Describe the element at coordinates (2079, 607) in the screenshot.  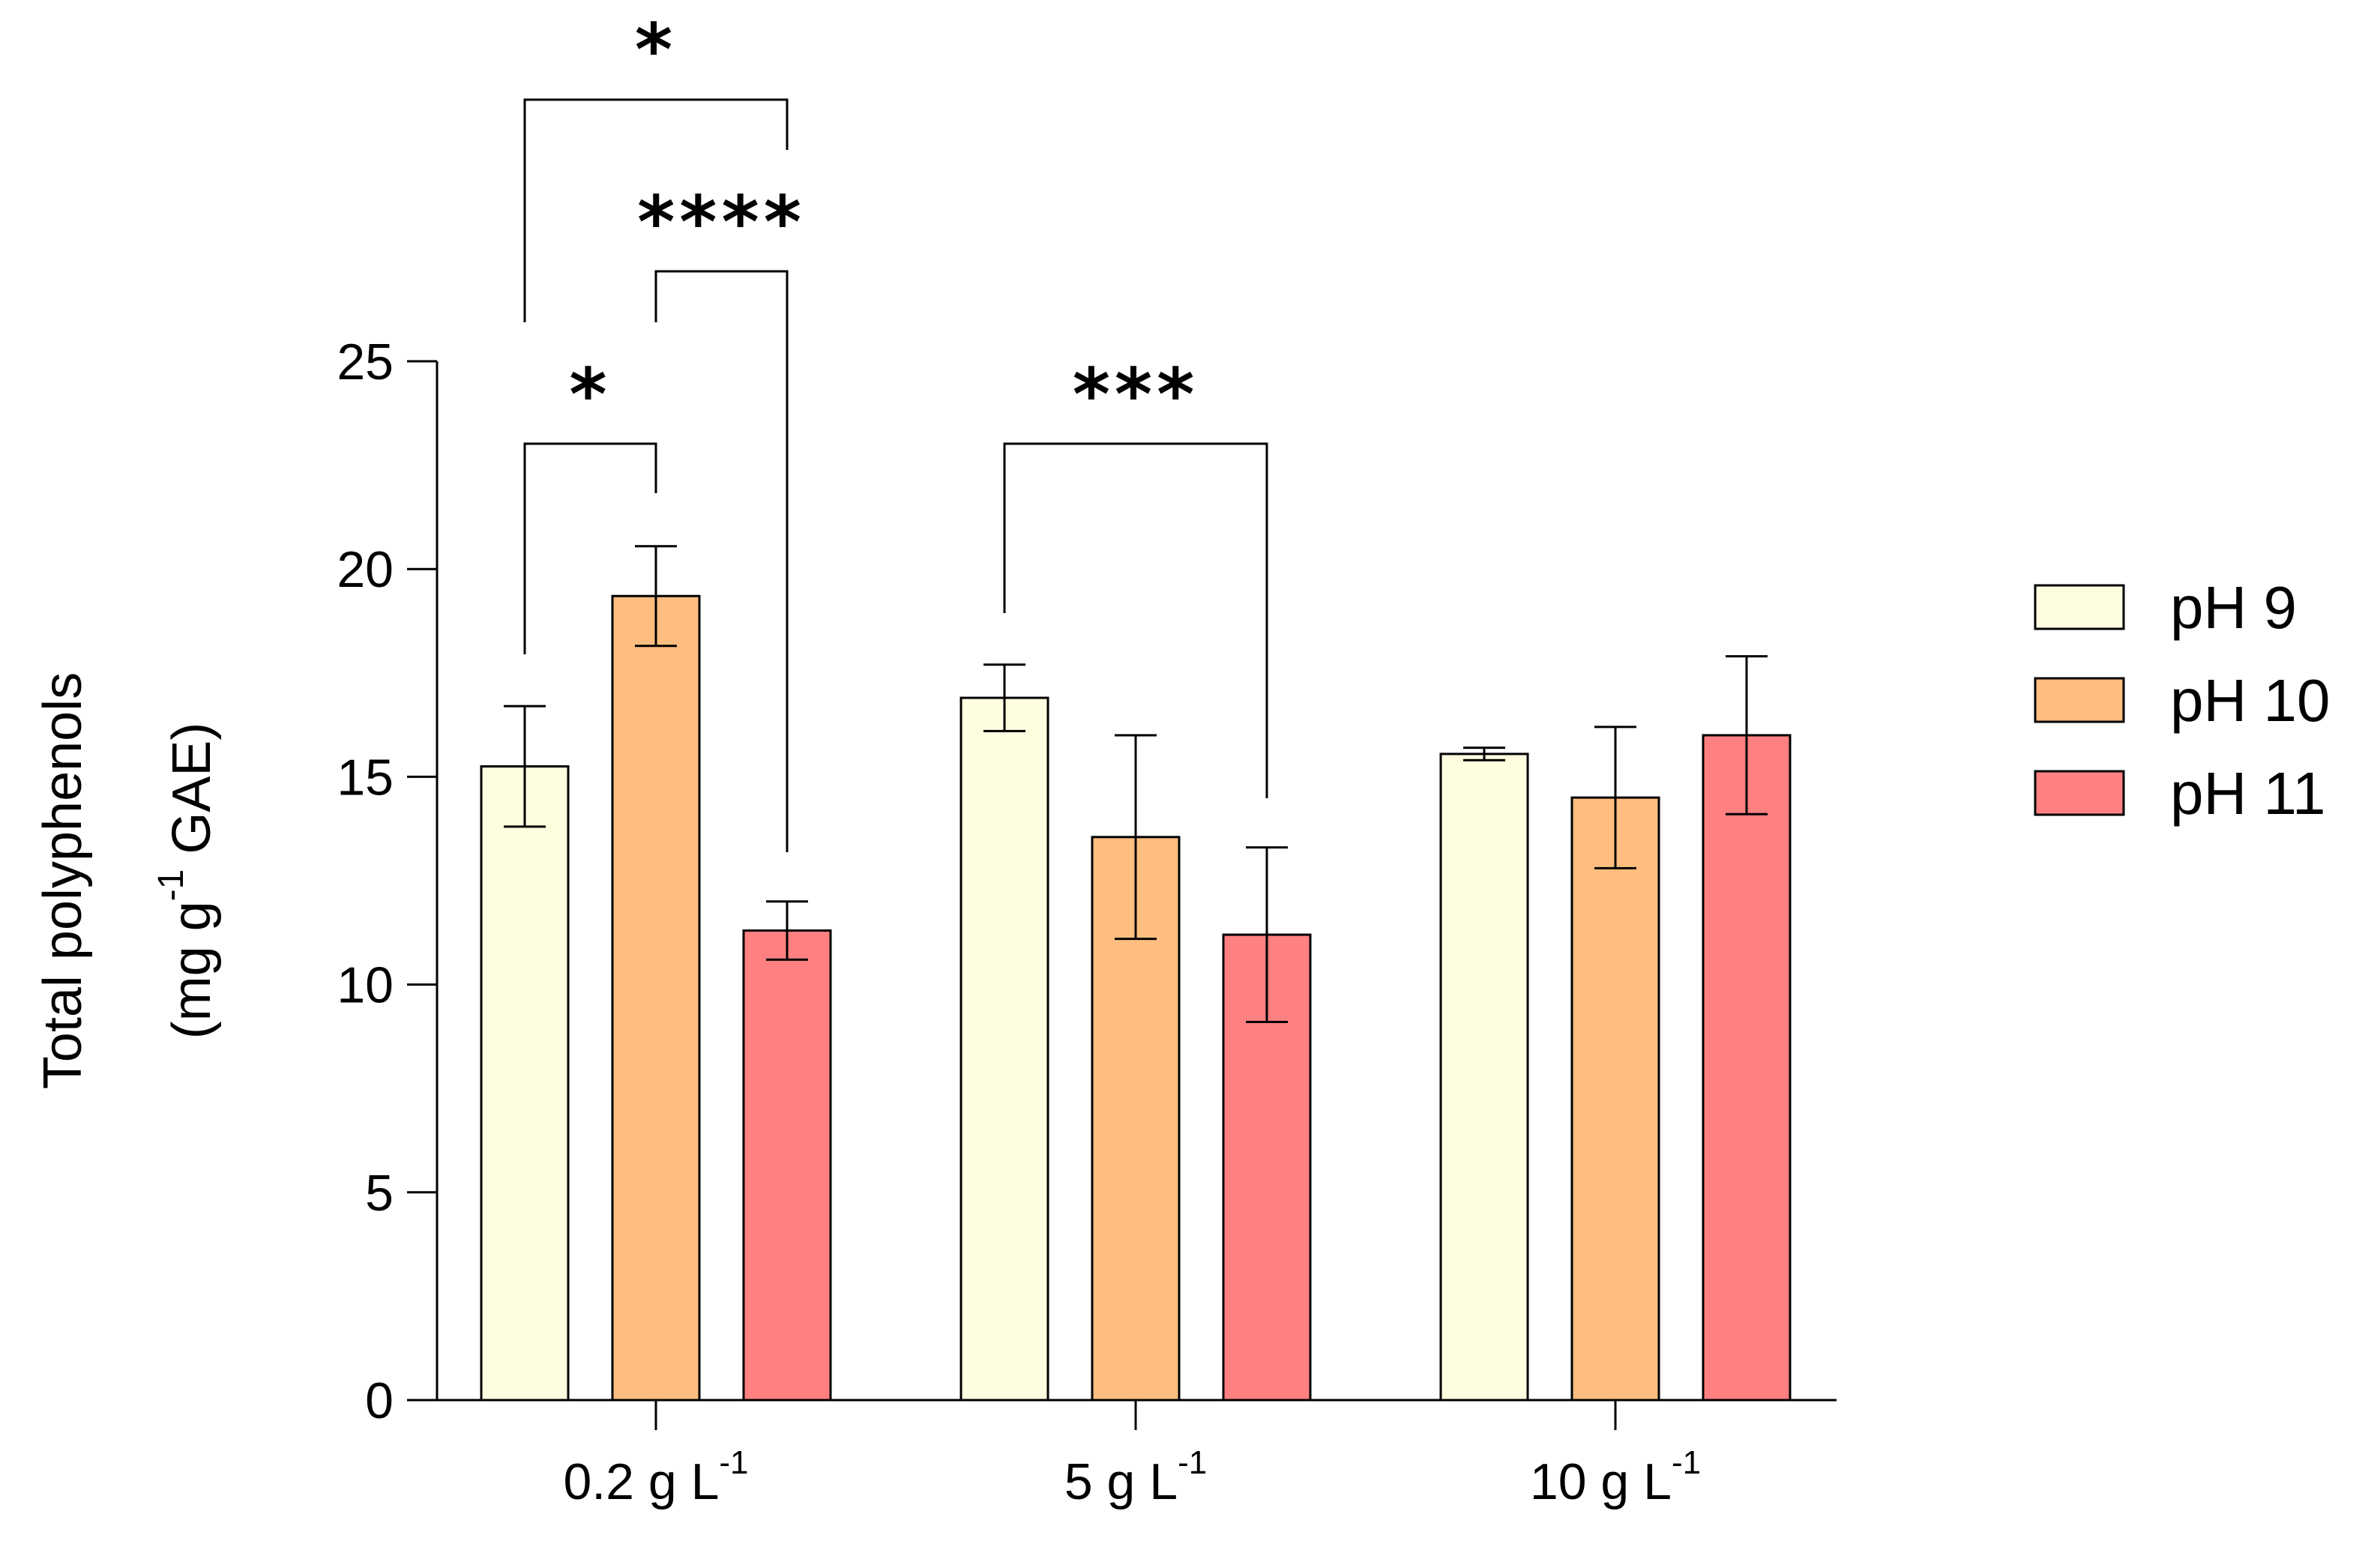
I see `legend-swatch-ph9` at that location.